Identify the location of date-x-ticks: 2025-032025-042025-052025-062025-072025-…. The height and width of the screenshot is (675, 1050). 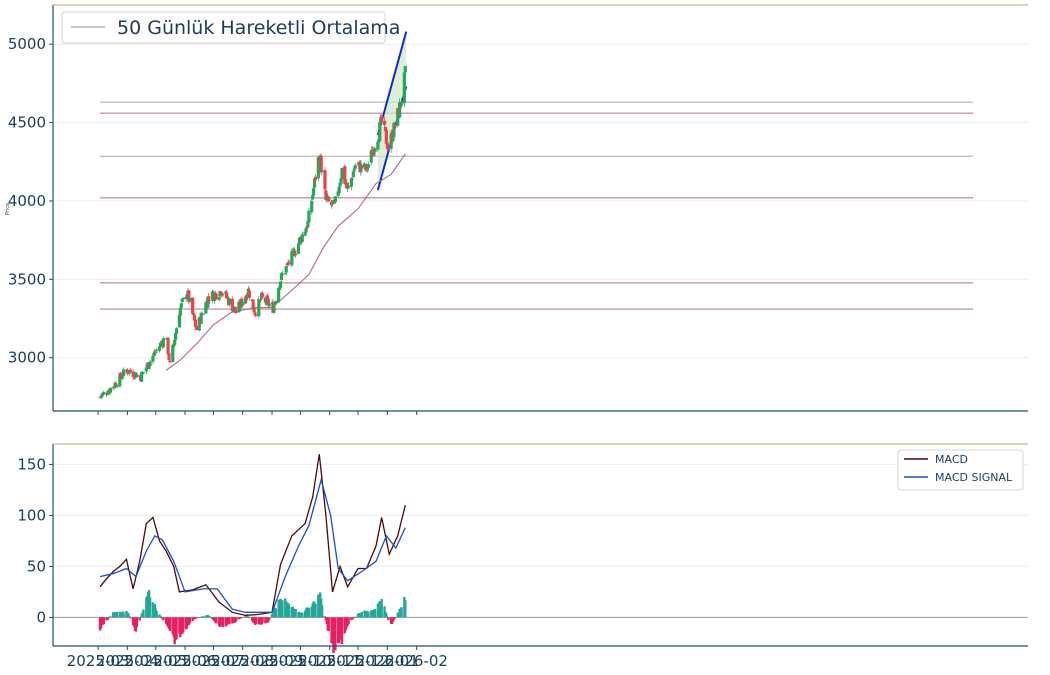
(257, 658).